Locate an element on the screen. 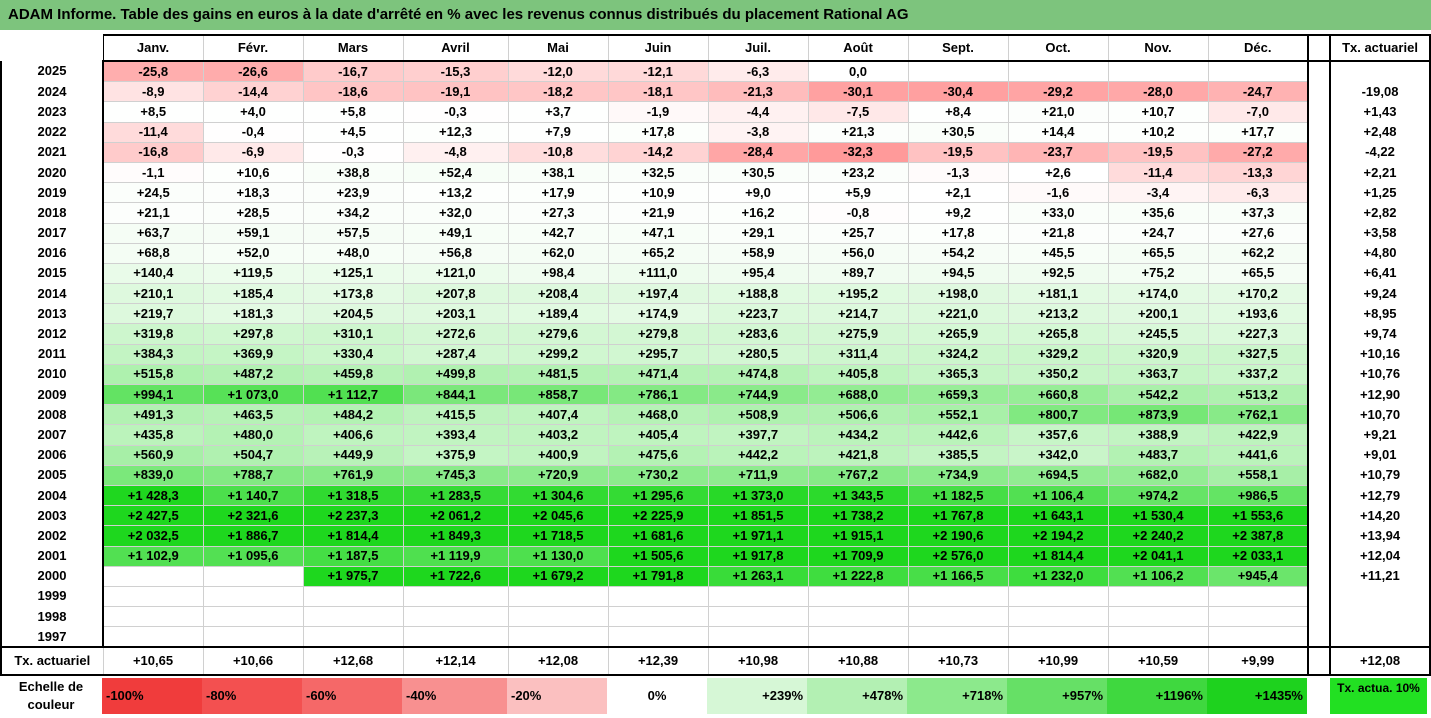  gain-cell: -1,6 is located at coordinates (1058, 193).